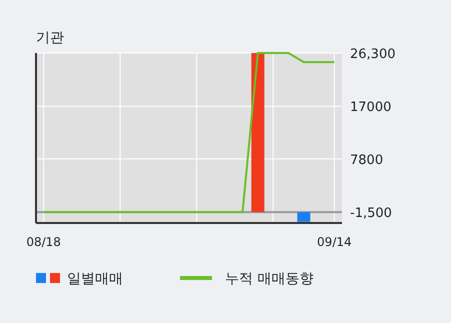 The height and width of the screenshot is (323, 451). What do you see at coordinates (367, 160) in the screenshot?
I see `y-tick-label: 7800` at bounding box center [367, 160].